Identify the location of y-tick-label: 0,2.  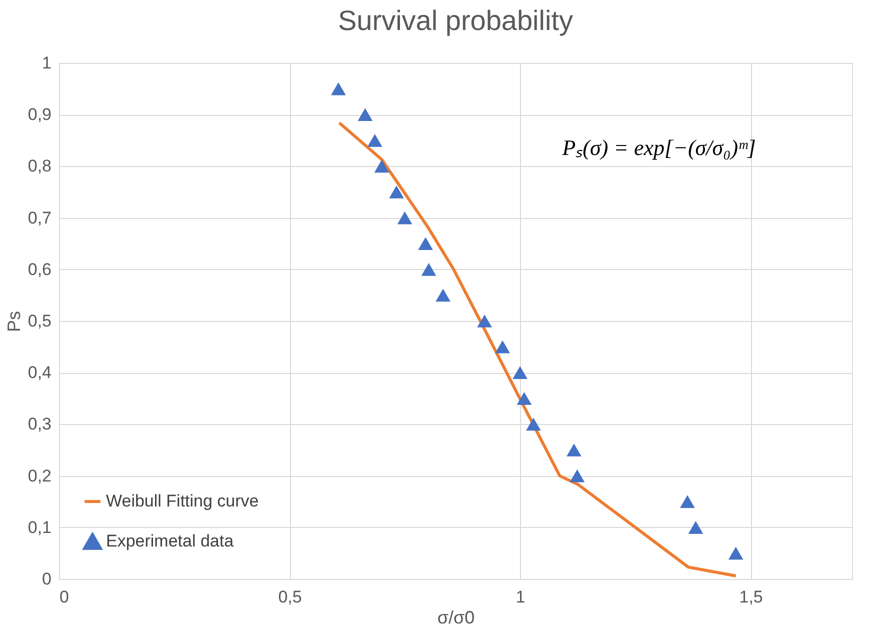
(40, 476).